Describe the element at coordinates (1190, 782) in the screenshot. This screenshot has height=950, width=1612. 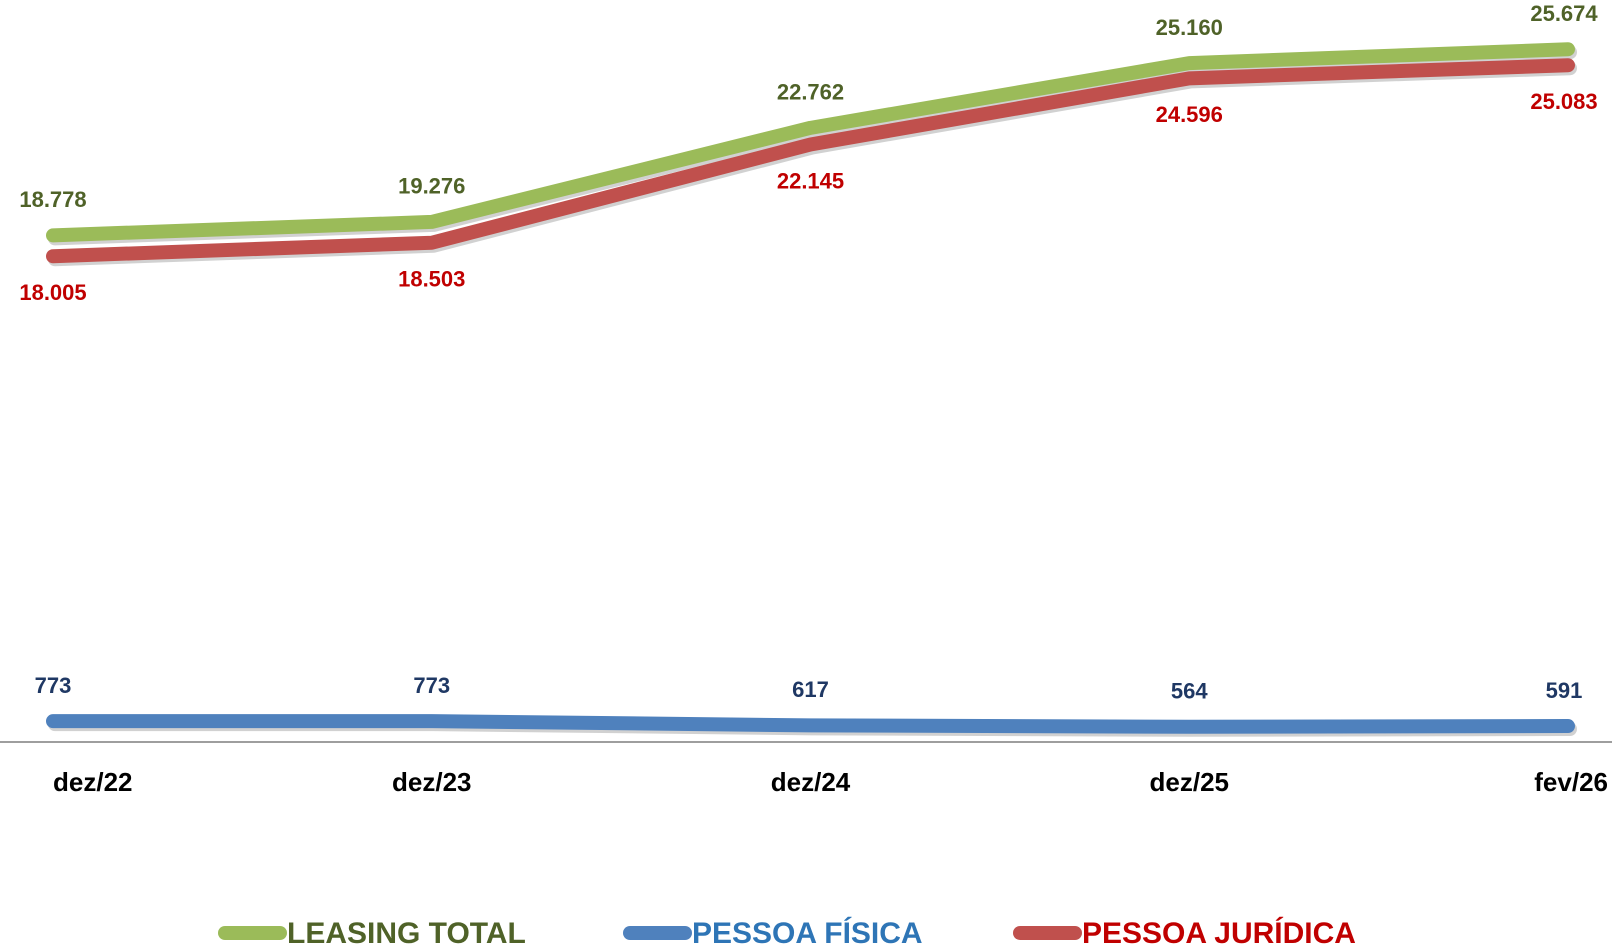
I see `x-tick-label: dez/25` at that location.